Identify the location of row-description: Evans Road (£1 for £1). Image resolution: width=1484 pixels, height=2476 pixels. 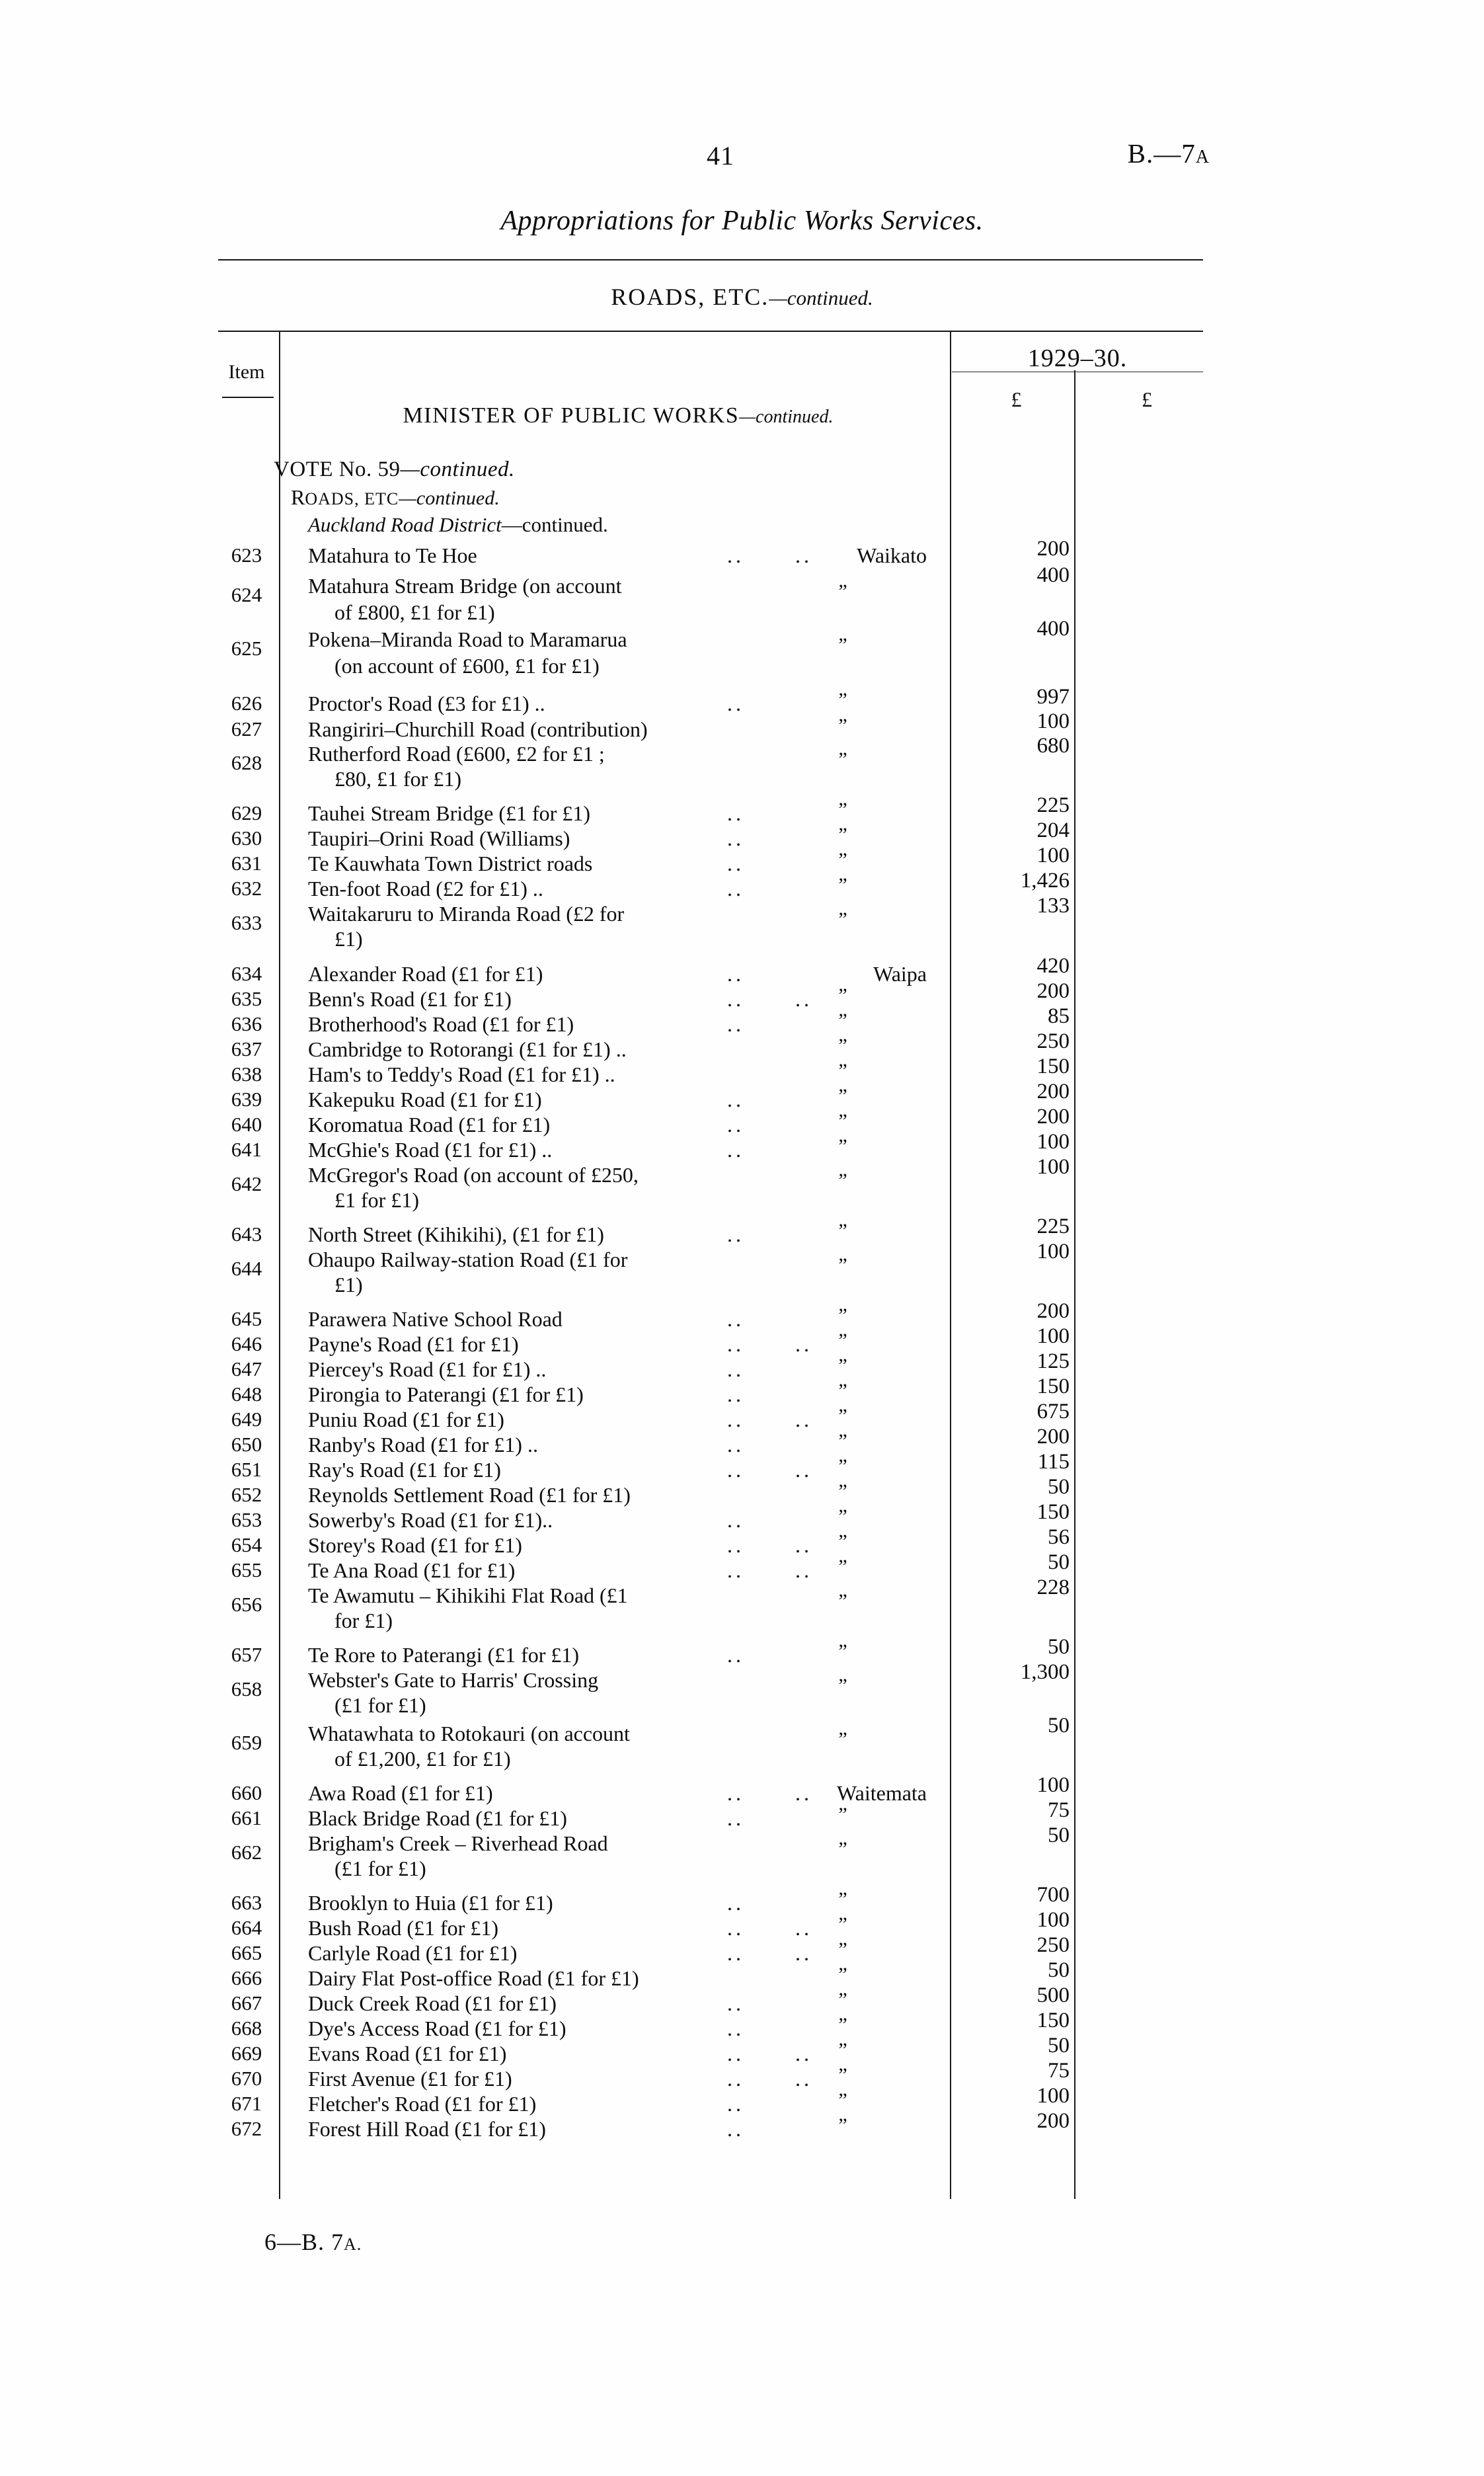
(408, 2053).